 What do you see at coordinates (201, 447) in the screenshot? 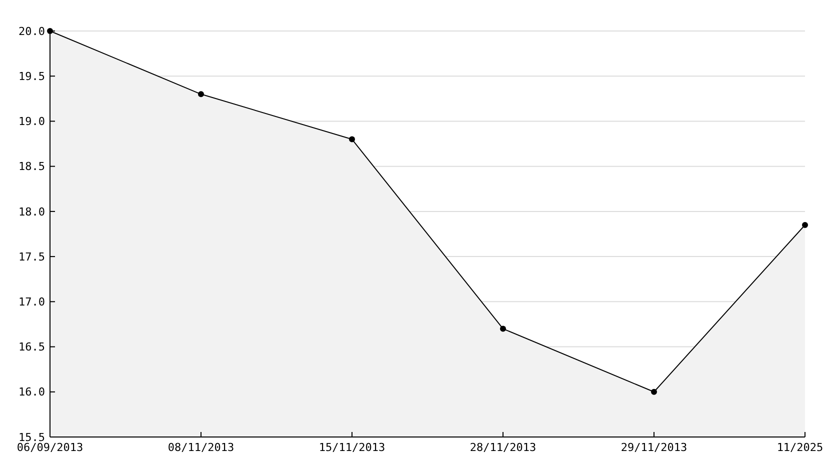
I see `x-tick-label: 08/11/2013` at bounding box center [201, 447].